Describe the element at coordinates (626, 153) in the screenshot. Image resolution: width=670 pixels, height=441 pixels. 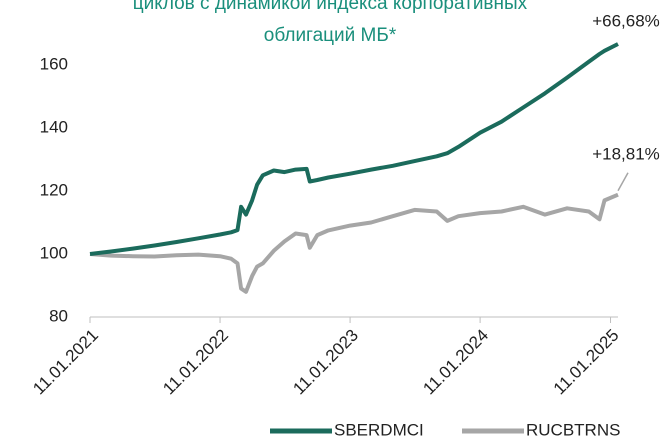
I see `end-label: +18,81%` at that location.